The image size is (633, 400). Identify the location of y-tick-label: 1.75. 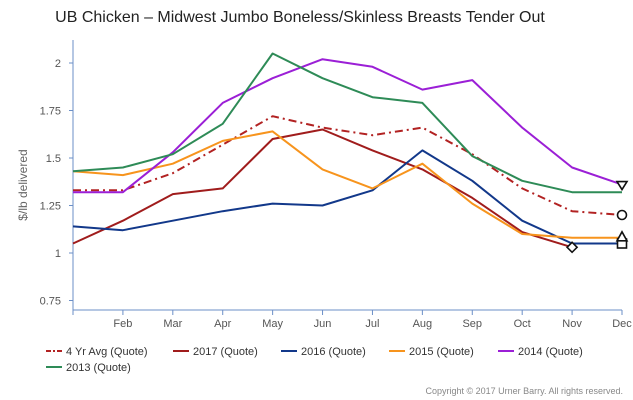
(50, 112).